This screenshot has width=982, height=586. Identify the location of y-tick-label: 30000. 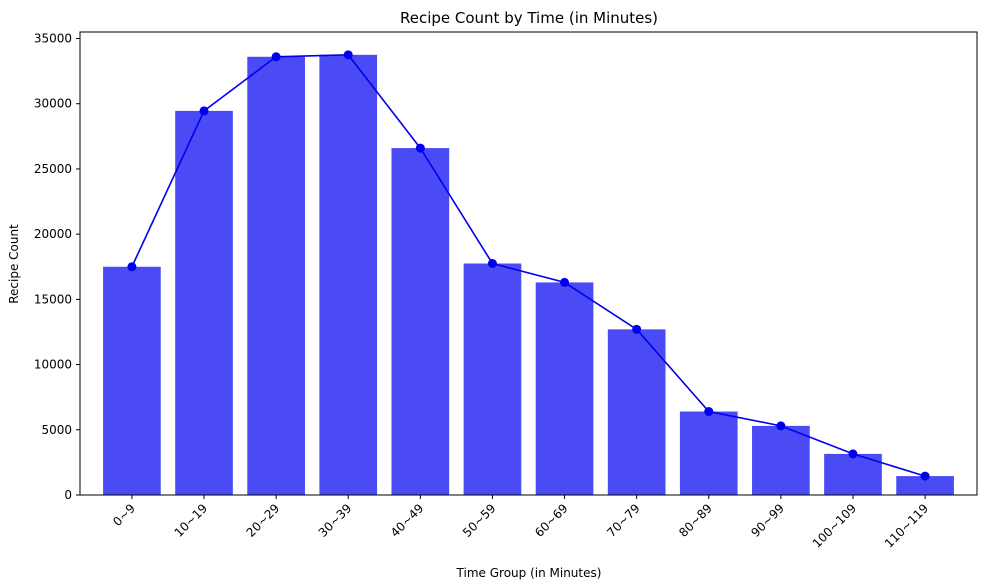
(53, 104).